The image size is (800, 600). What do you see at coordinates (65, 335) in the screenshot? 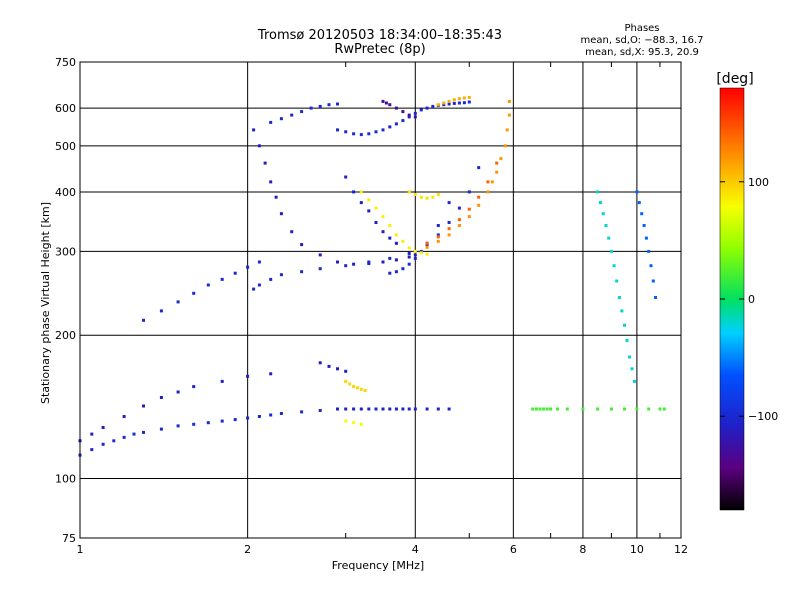
I see `y-tick-label: 200` at bounding box center [65, 335].